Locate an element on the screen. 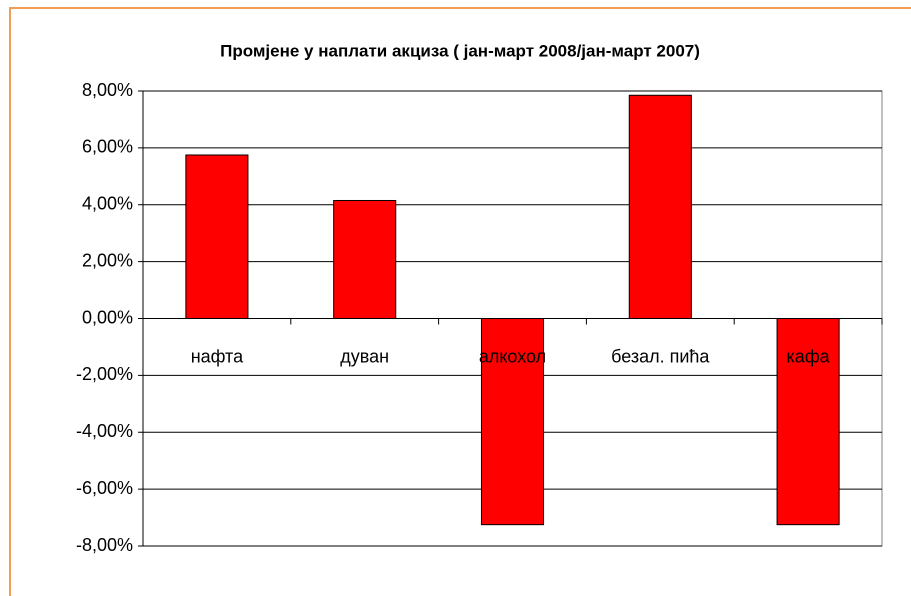 The image size is (911, 596). y-tick-label: 0,00% is located at coordinates (107, 317).